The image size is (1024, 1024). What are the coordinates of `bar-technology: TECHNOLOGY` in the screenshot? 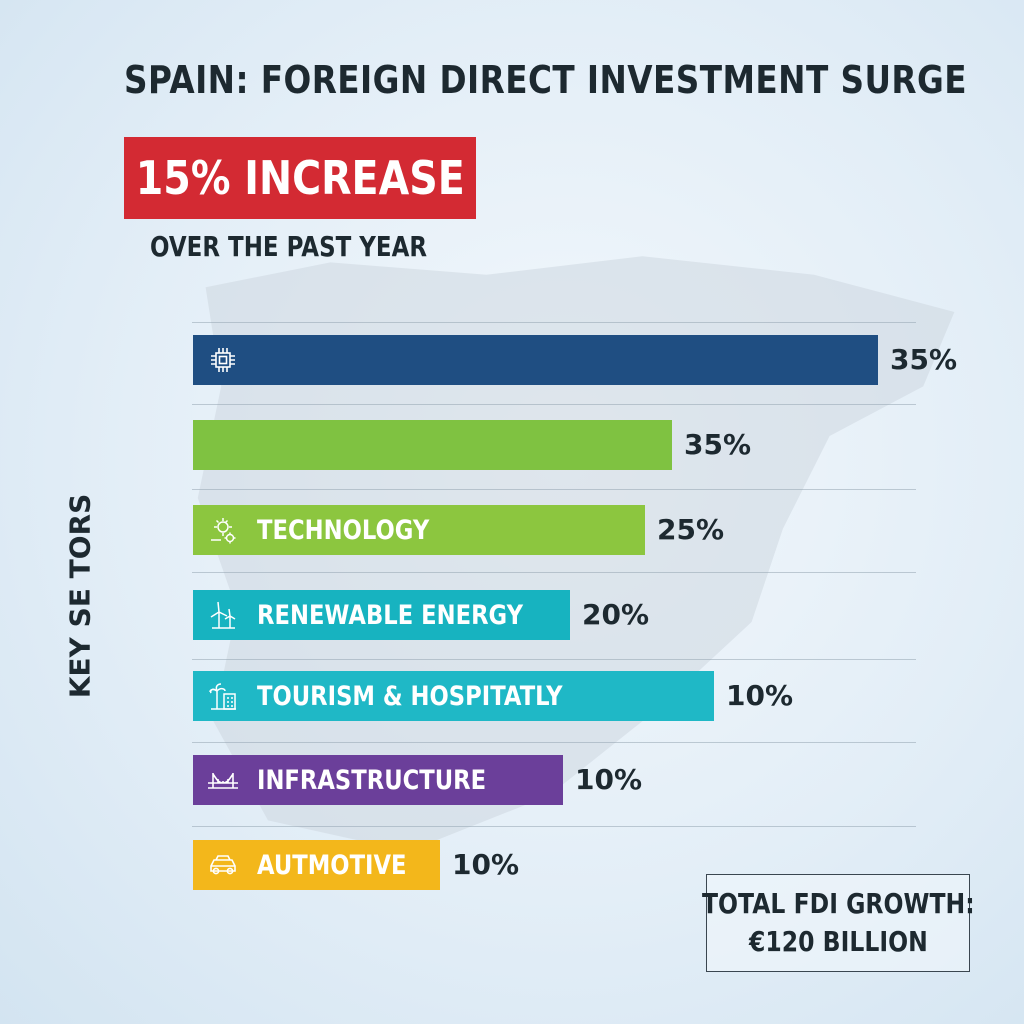 It's located at (419, 530).